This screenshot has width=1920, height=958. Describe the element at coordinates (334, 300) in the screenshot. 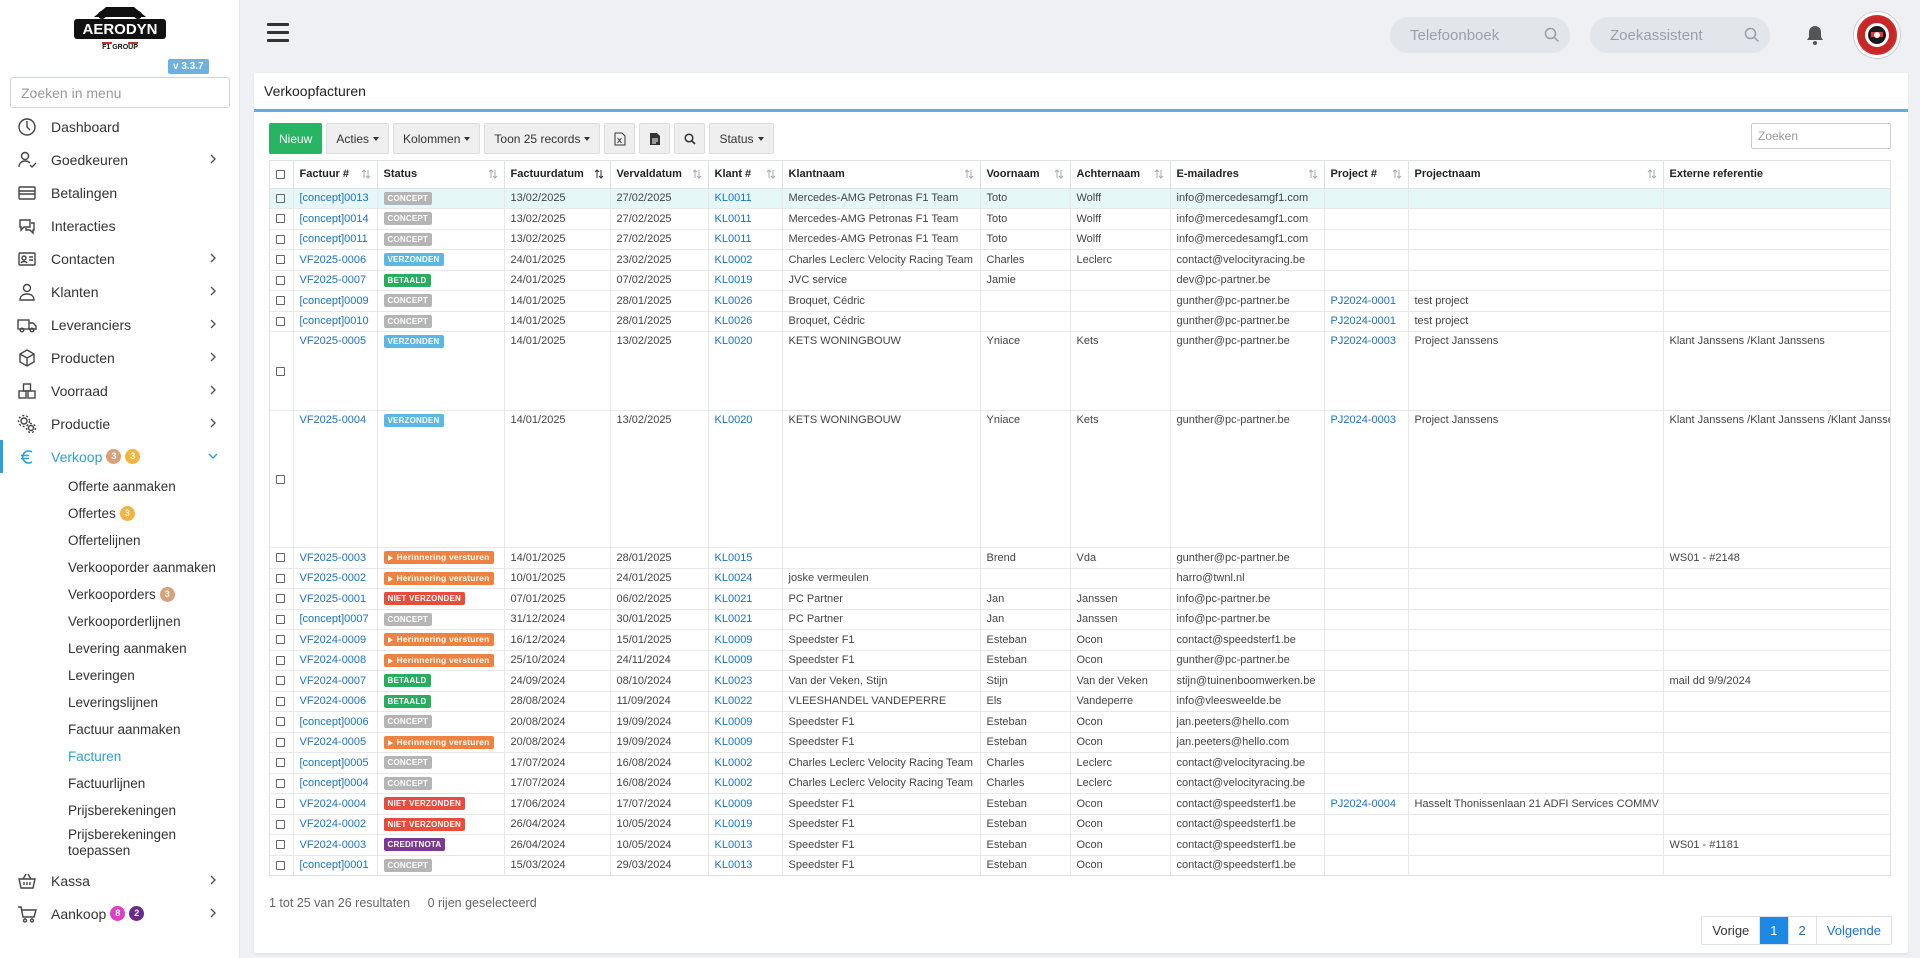

I see `invoice-number-link: [concept]0009` at that location.